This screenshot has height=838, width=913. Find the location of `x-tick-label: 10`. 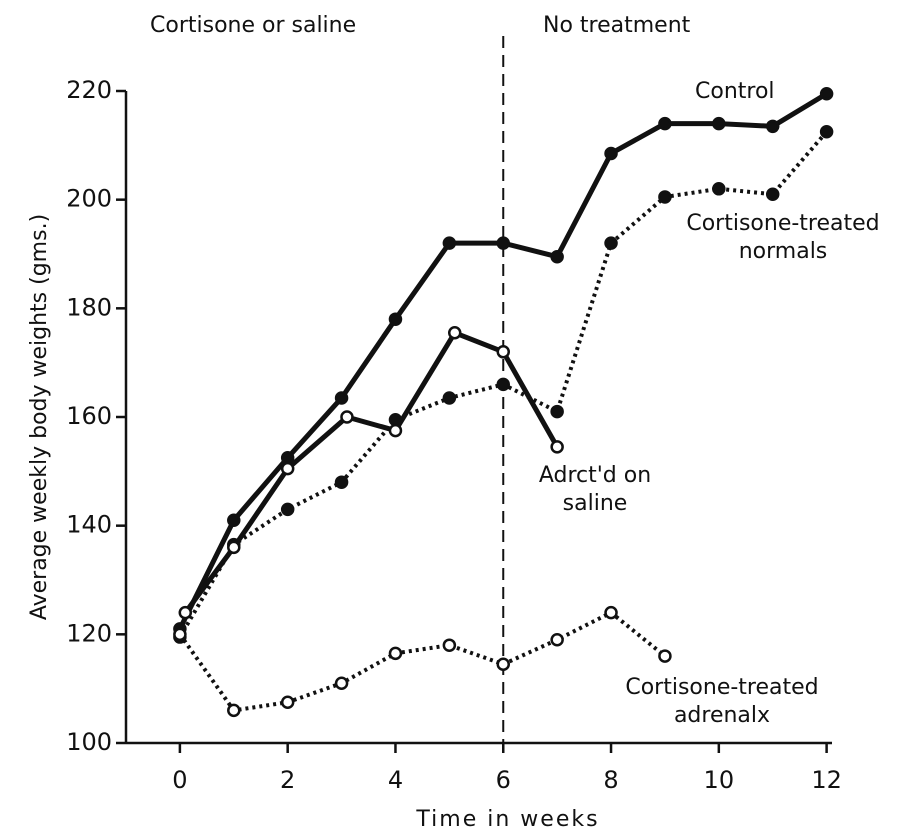

x-tick-label: 10 is located at coordinates (719, 780).